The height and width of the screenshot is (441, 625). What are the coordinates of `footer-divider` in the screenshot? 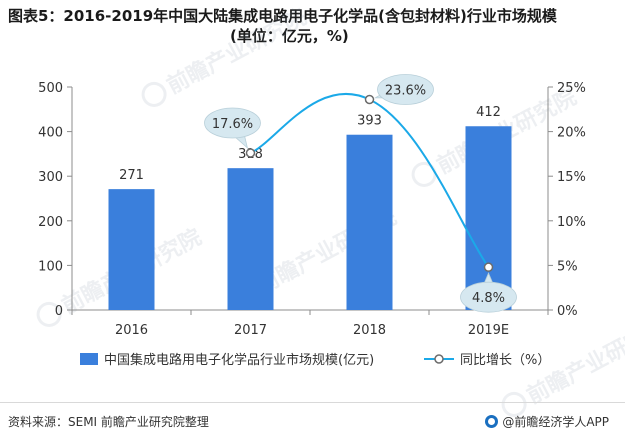 It's located at (312, 402).